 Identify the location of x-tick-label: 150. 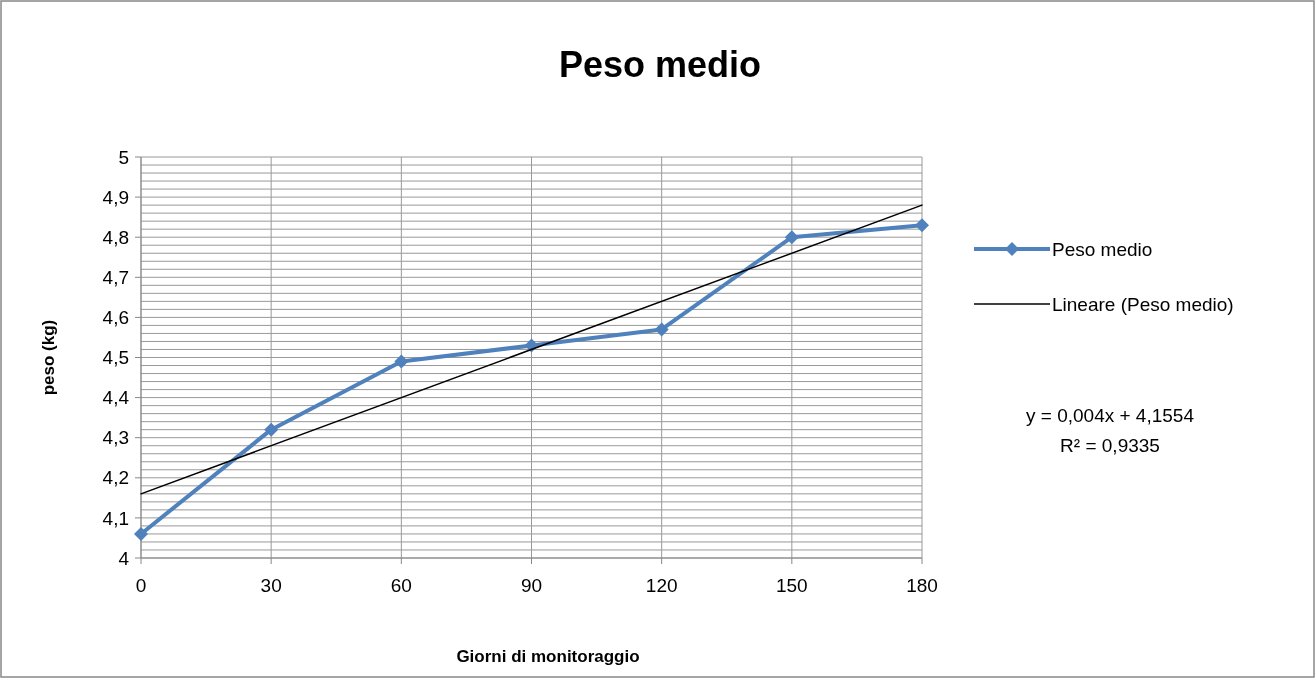
(791, 585).